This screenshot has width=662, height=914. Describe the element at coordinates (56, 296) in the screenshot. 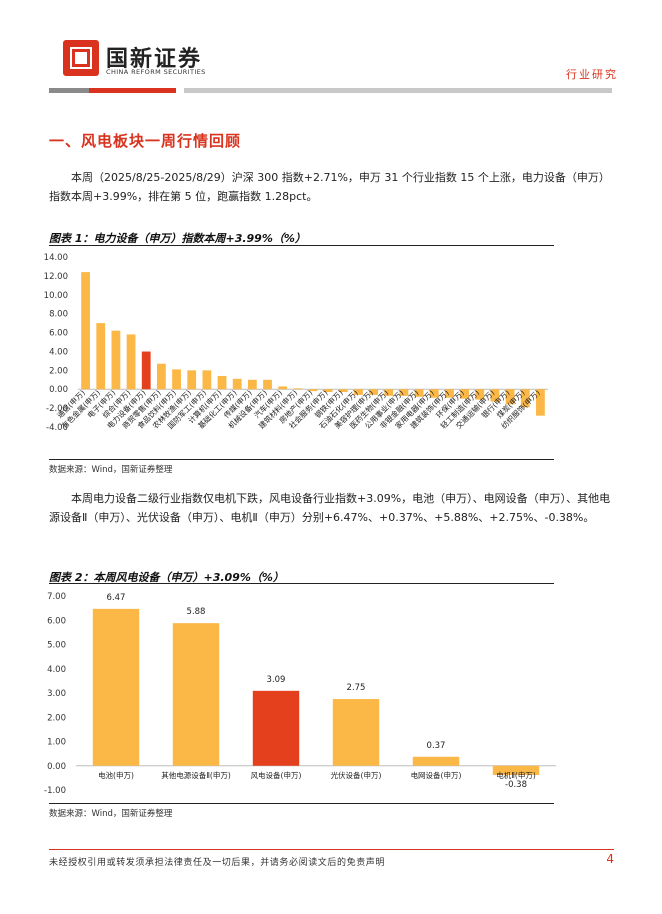

I see `y-tick-label: 10.00` at that location.